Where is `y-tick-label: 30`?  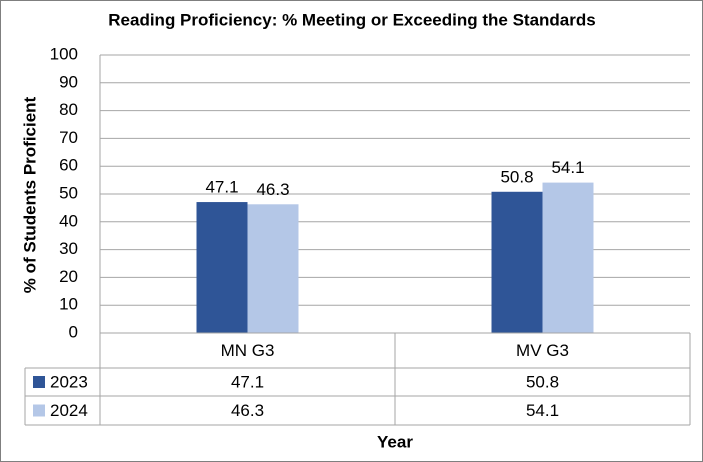 y-tick-label: 30 is located at coordinates (68, 248).